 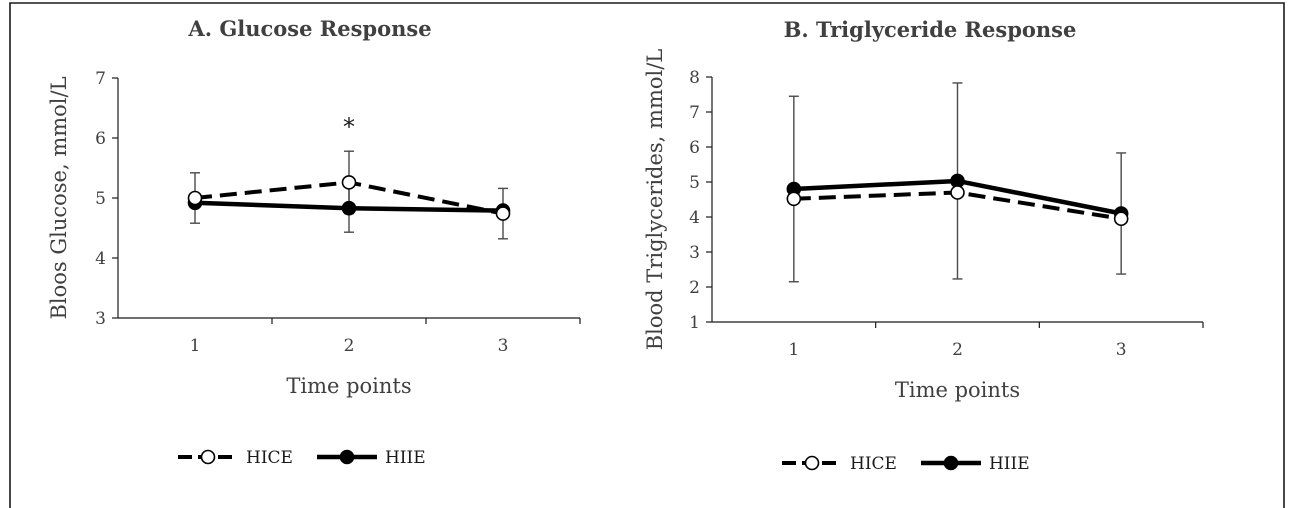 I want to click on glucose-y-axis-label: Bloos Glucose, mmol/L, so click(x=59, y=197).